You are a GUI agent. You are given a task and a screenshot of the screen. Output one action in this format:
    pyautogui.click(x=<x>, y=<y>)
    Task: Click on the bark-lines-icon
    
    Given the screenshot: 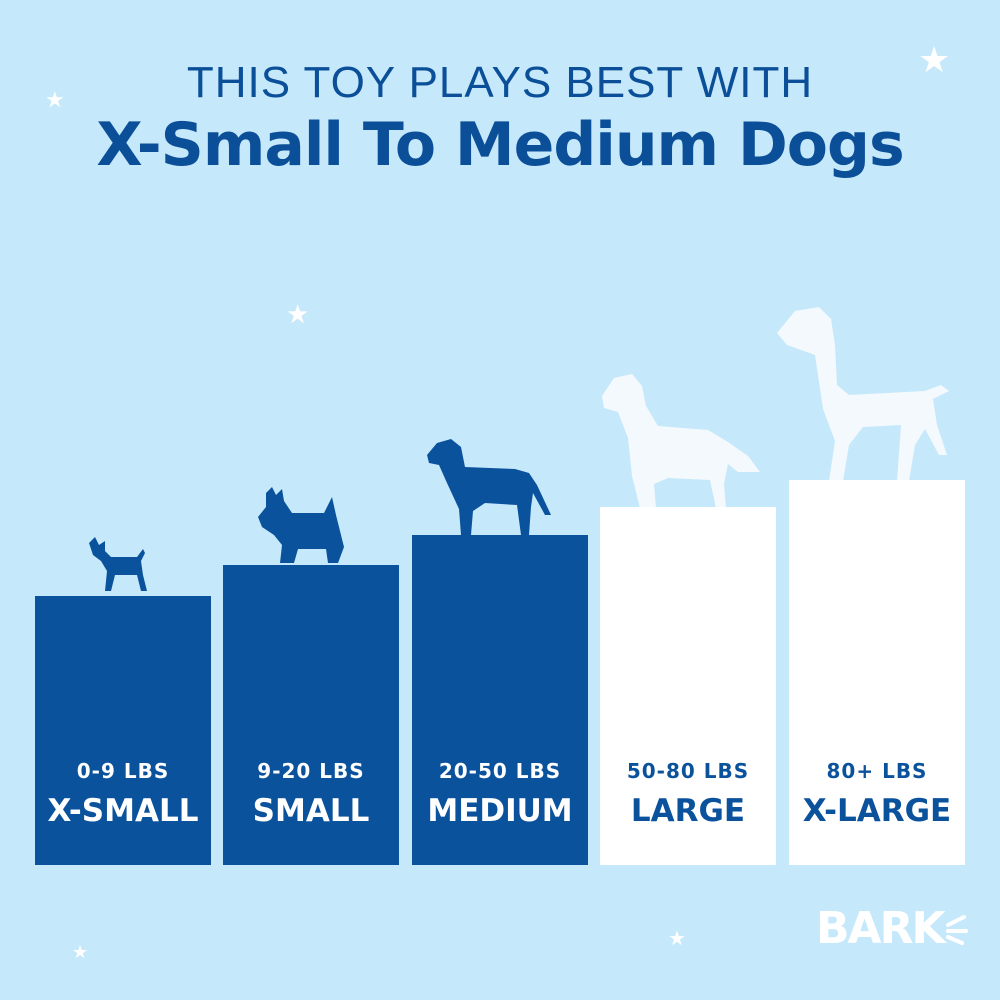 What is the action you would take?
    pyautogui.click(x=956, y=930)
    